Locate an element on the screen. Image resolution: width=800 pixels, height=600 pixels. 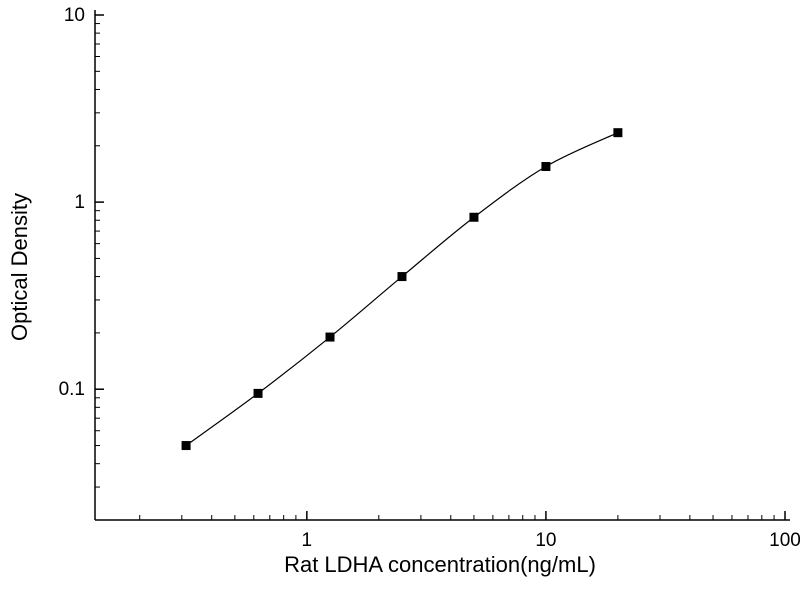
x-tick-label: 100 is located at coordinates (784, 540).